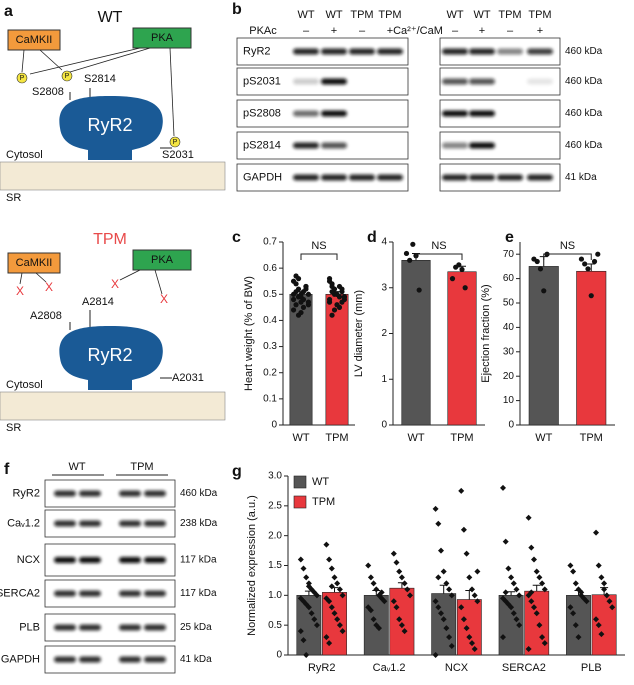  I want to click on y-tick-label: 20, so click(509, 376).